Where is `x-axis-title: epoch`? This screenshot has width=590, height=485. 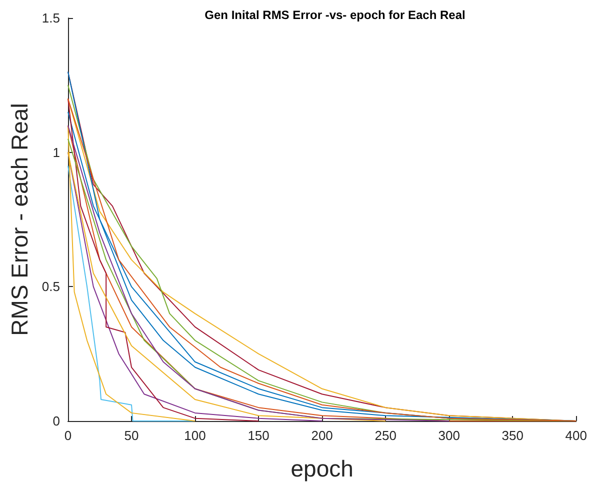
x-axis-title: epoch is located at coordinates (322, 469).